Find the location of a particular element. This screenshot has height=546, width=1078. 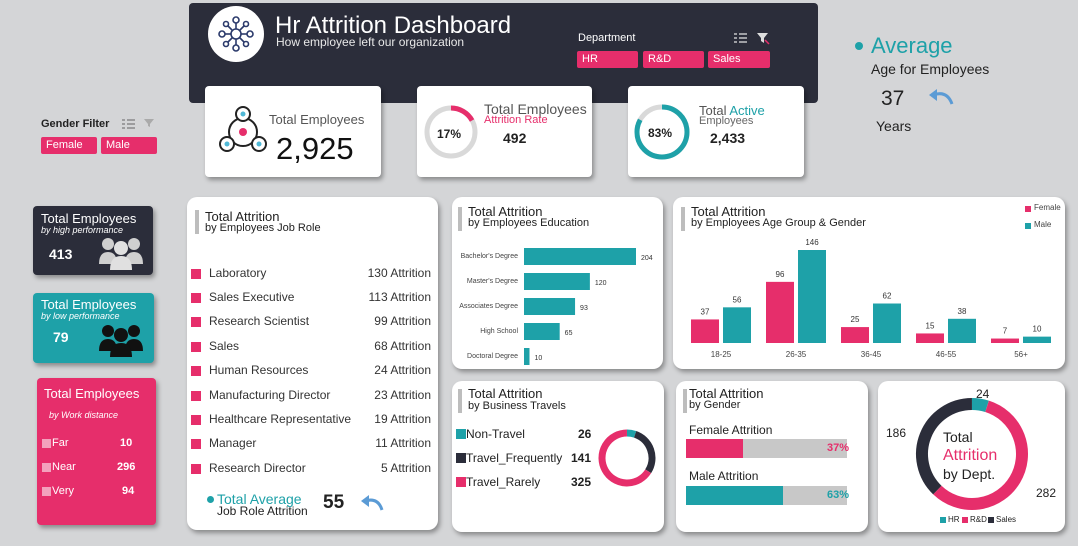

list-item: Sales Executive 113 Attrition is located at coordinates (311, 299).